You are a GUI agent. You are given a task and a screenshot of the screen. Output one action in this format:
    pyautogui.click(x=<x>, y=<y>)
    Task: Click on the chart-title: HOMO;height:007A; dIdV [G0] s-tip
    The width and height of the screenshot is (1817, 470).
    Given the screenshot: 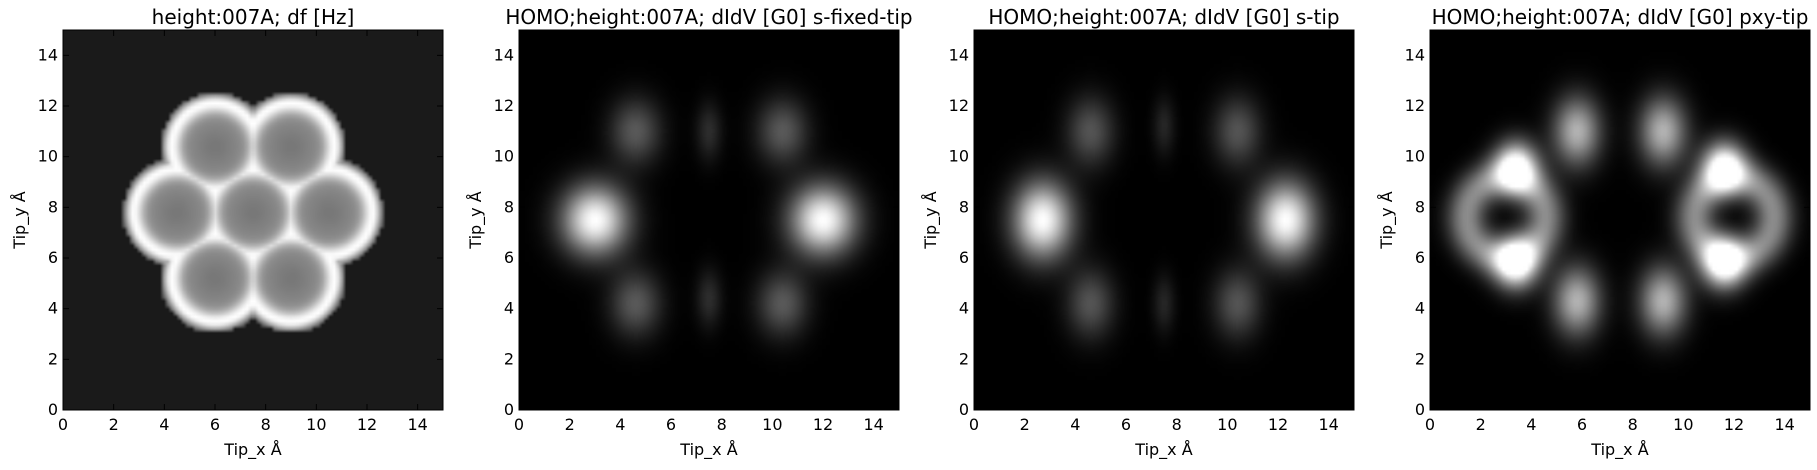 What is the action you would take?
    pyautogui.click(x=1163, y=17)
    